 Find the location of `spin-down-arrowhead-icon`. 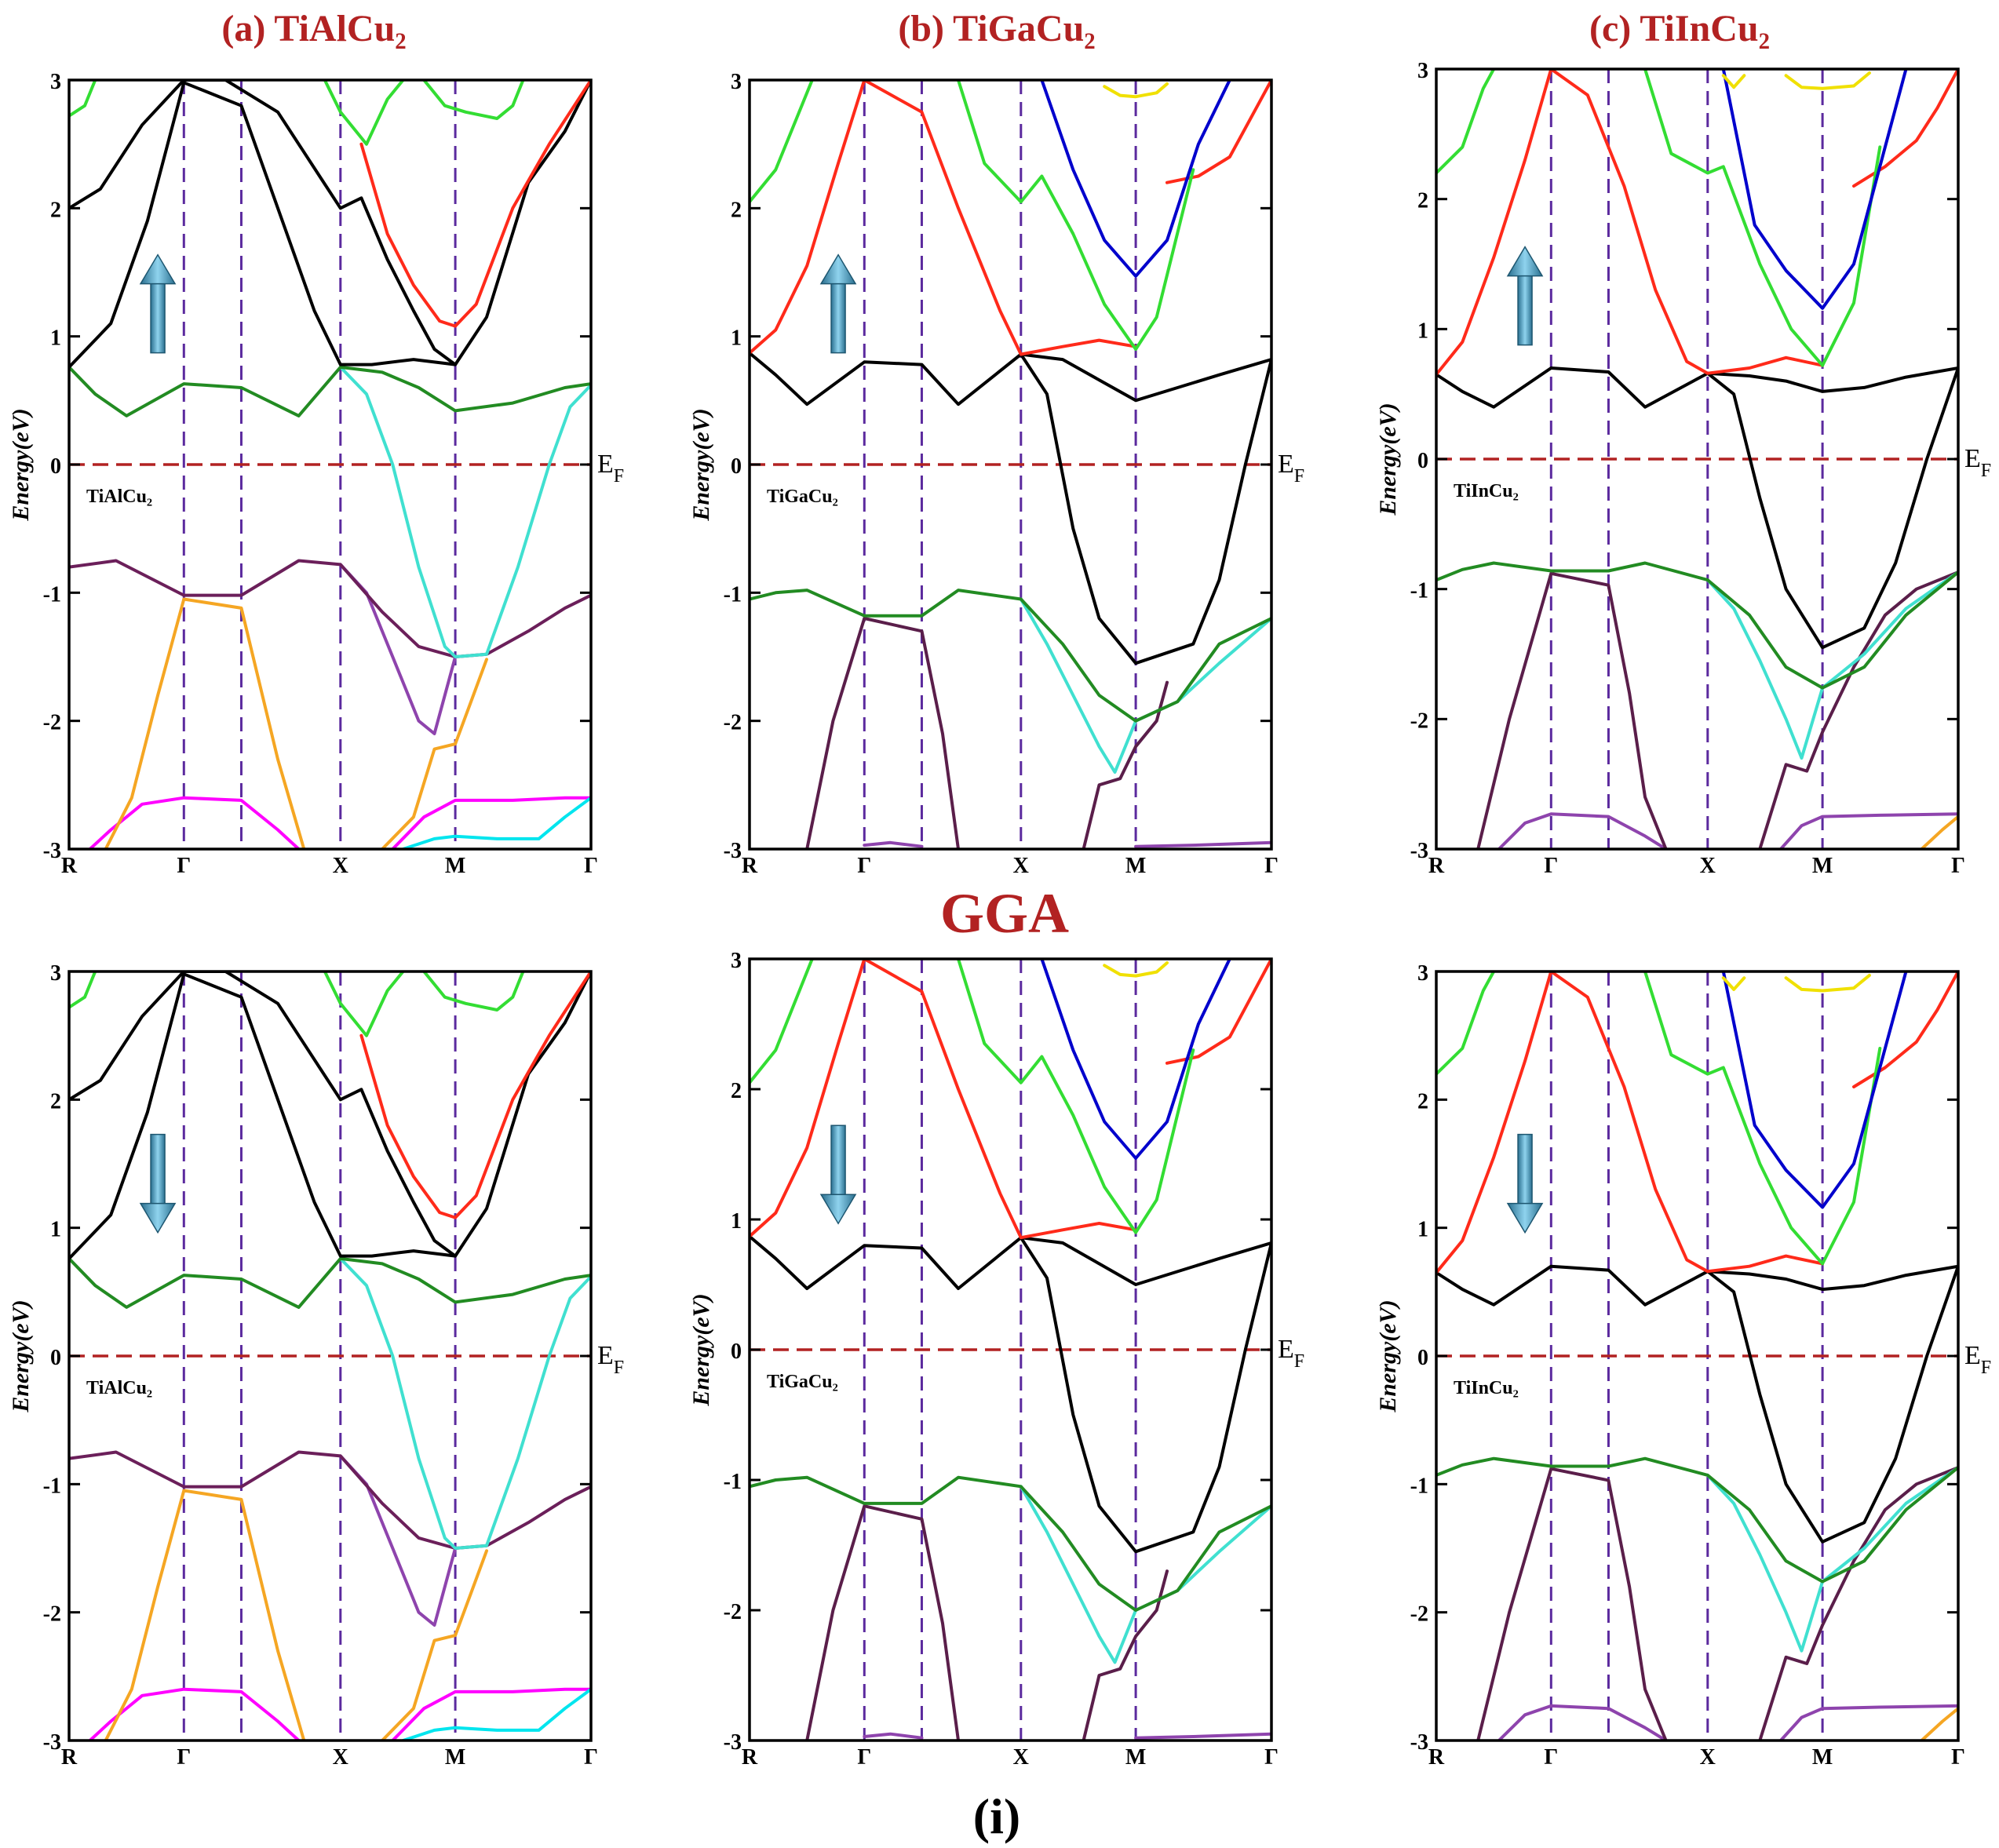

spin-down-arrowhead-icon is located at coordinates (838, 1209).